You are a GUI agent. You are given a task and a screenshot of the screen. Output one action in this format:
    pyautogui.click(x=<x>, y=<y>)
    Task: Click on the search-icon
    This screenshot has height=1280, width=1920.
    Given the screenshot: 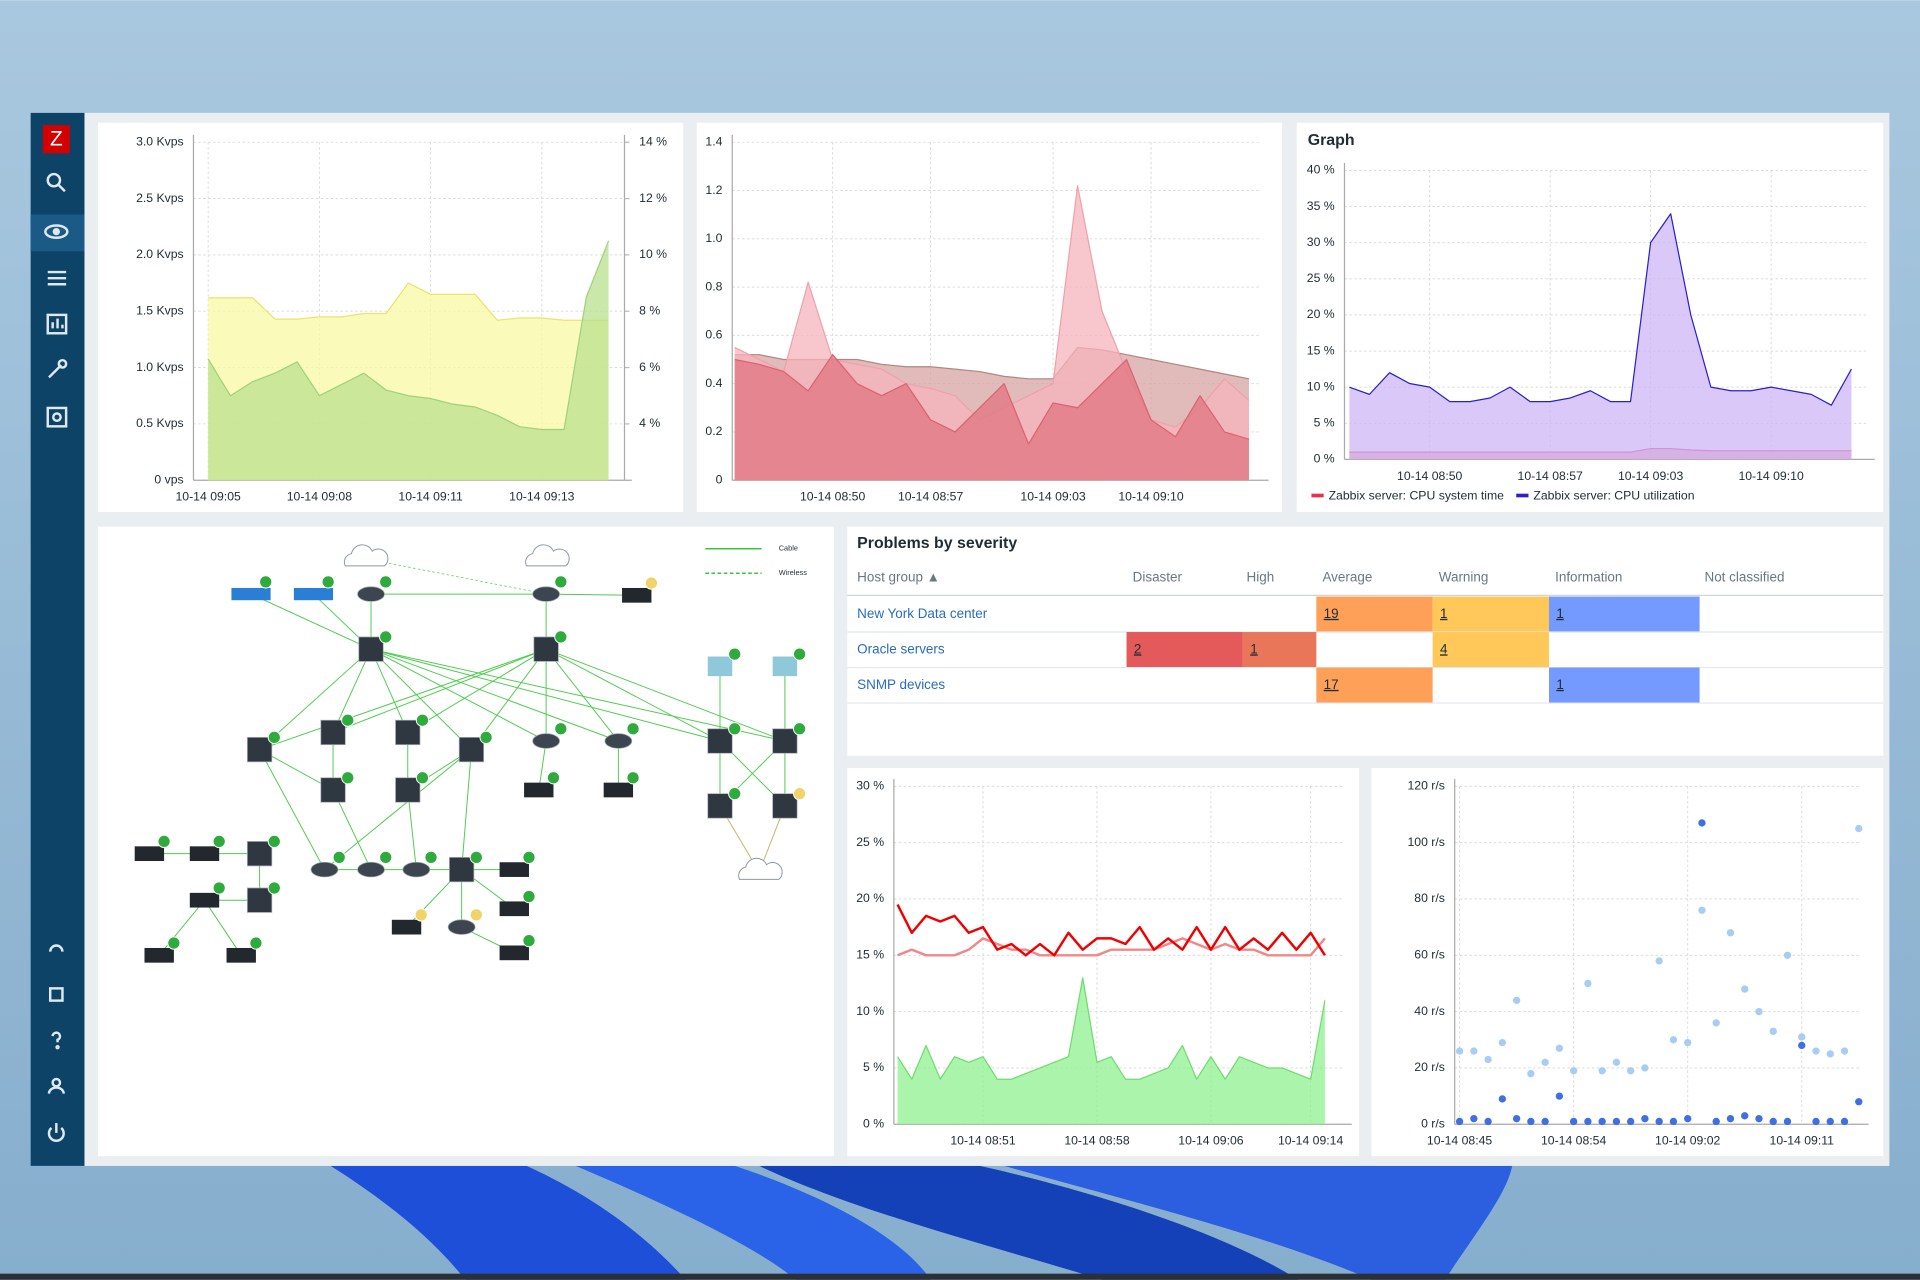 What is the action you would take?
    pyautogui.click(x=56, y=182)
    